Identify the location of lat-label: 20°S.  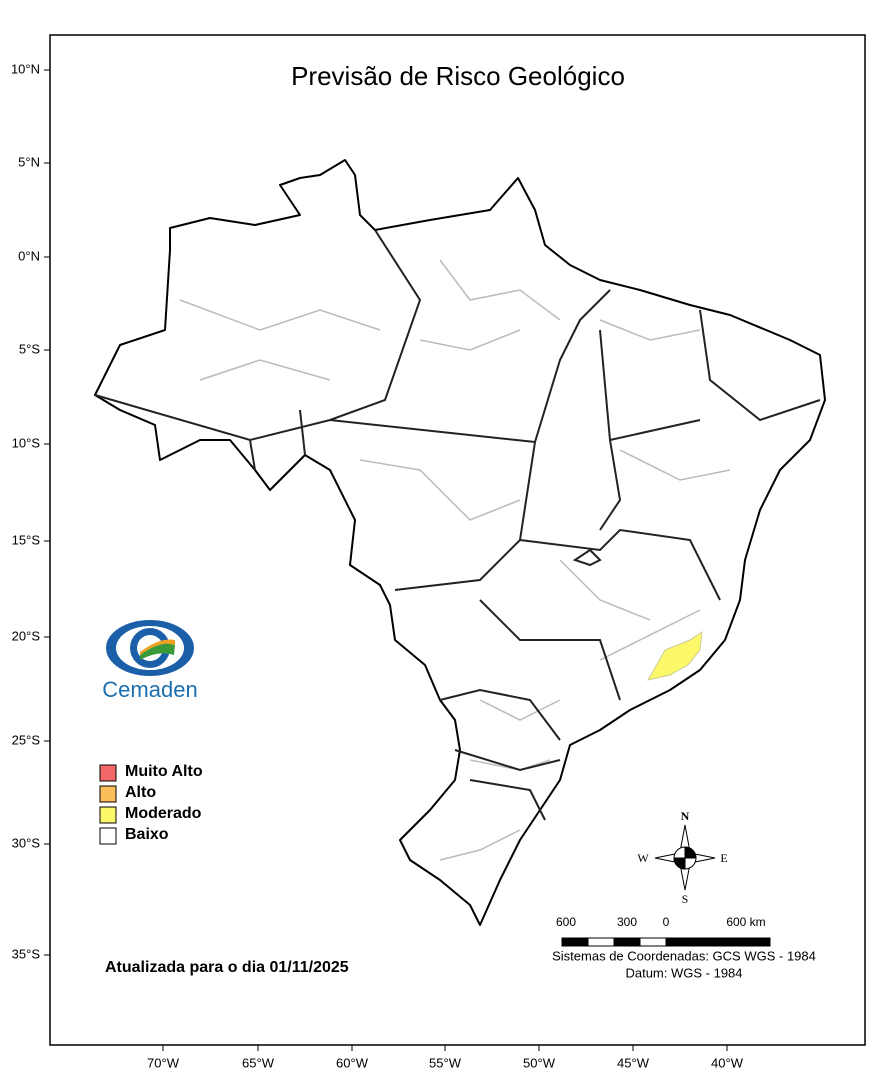
(26, 635).